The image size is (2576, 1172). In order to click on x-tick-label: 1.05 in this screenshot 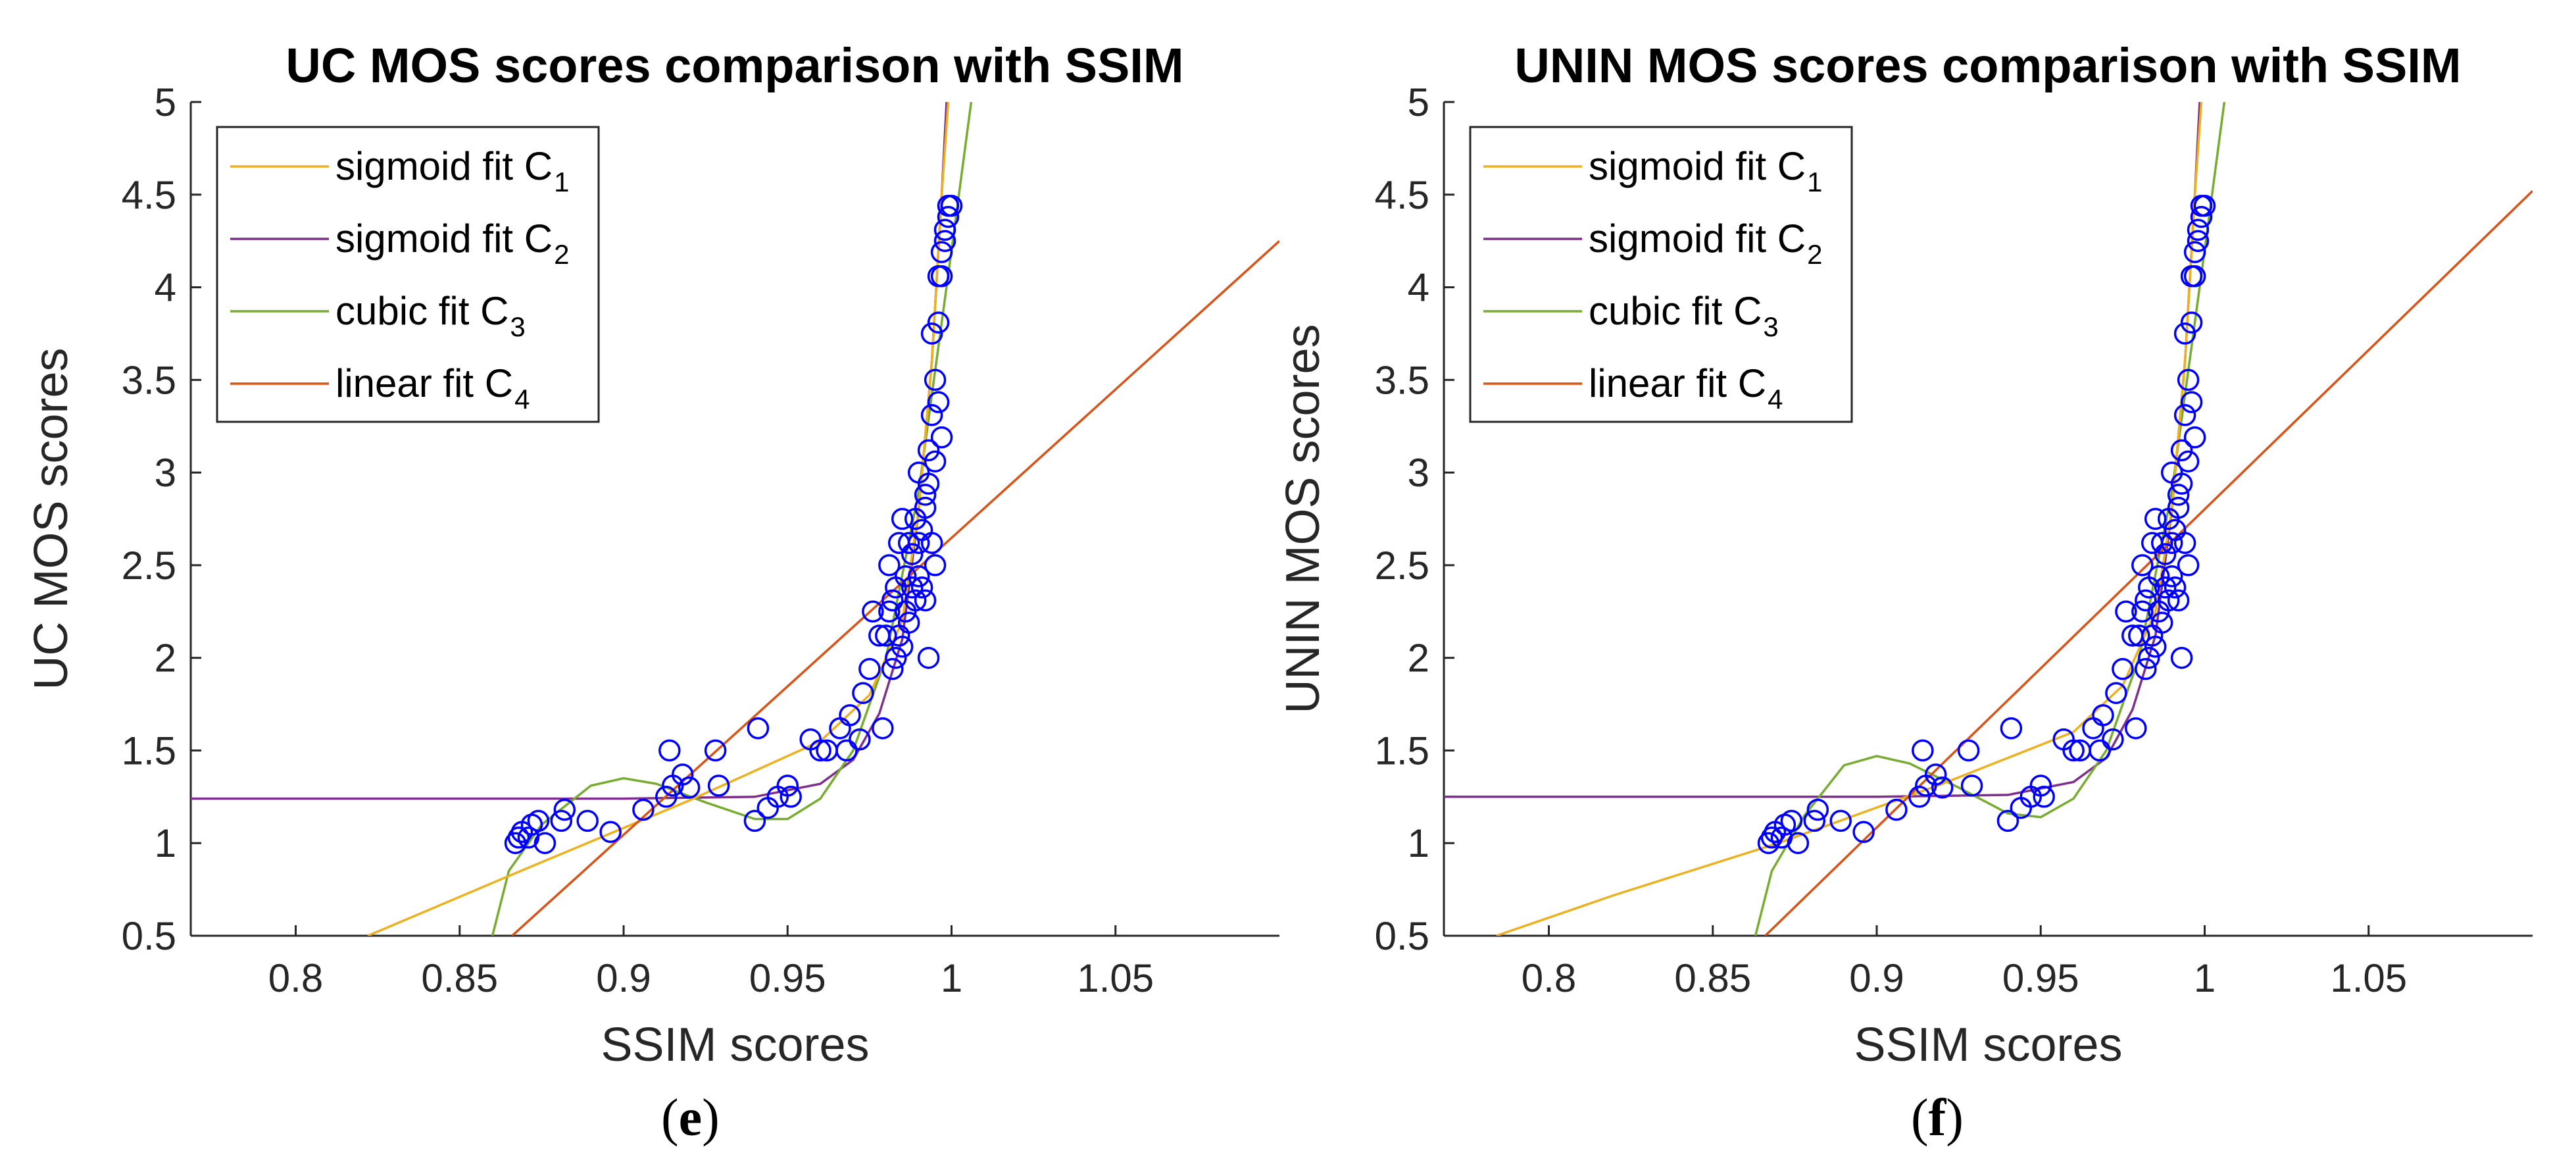, I will do `click(2368, 978)`.